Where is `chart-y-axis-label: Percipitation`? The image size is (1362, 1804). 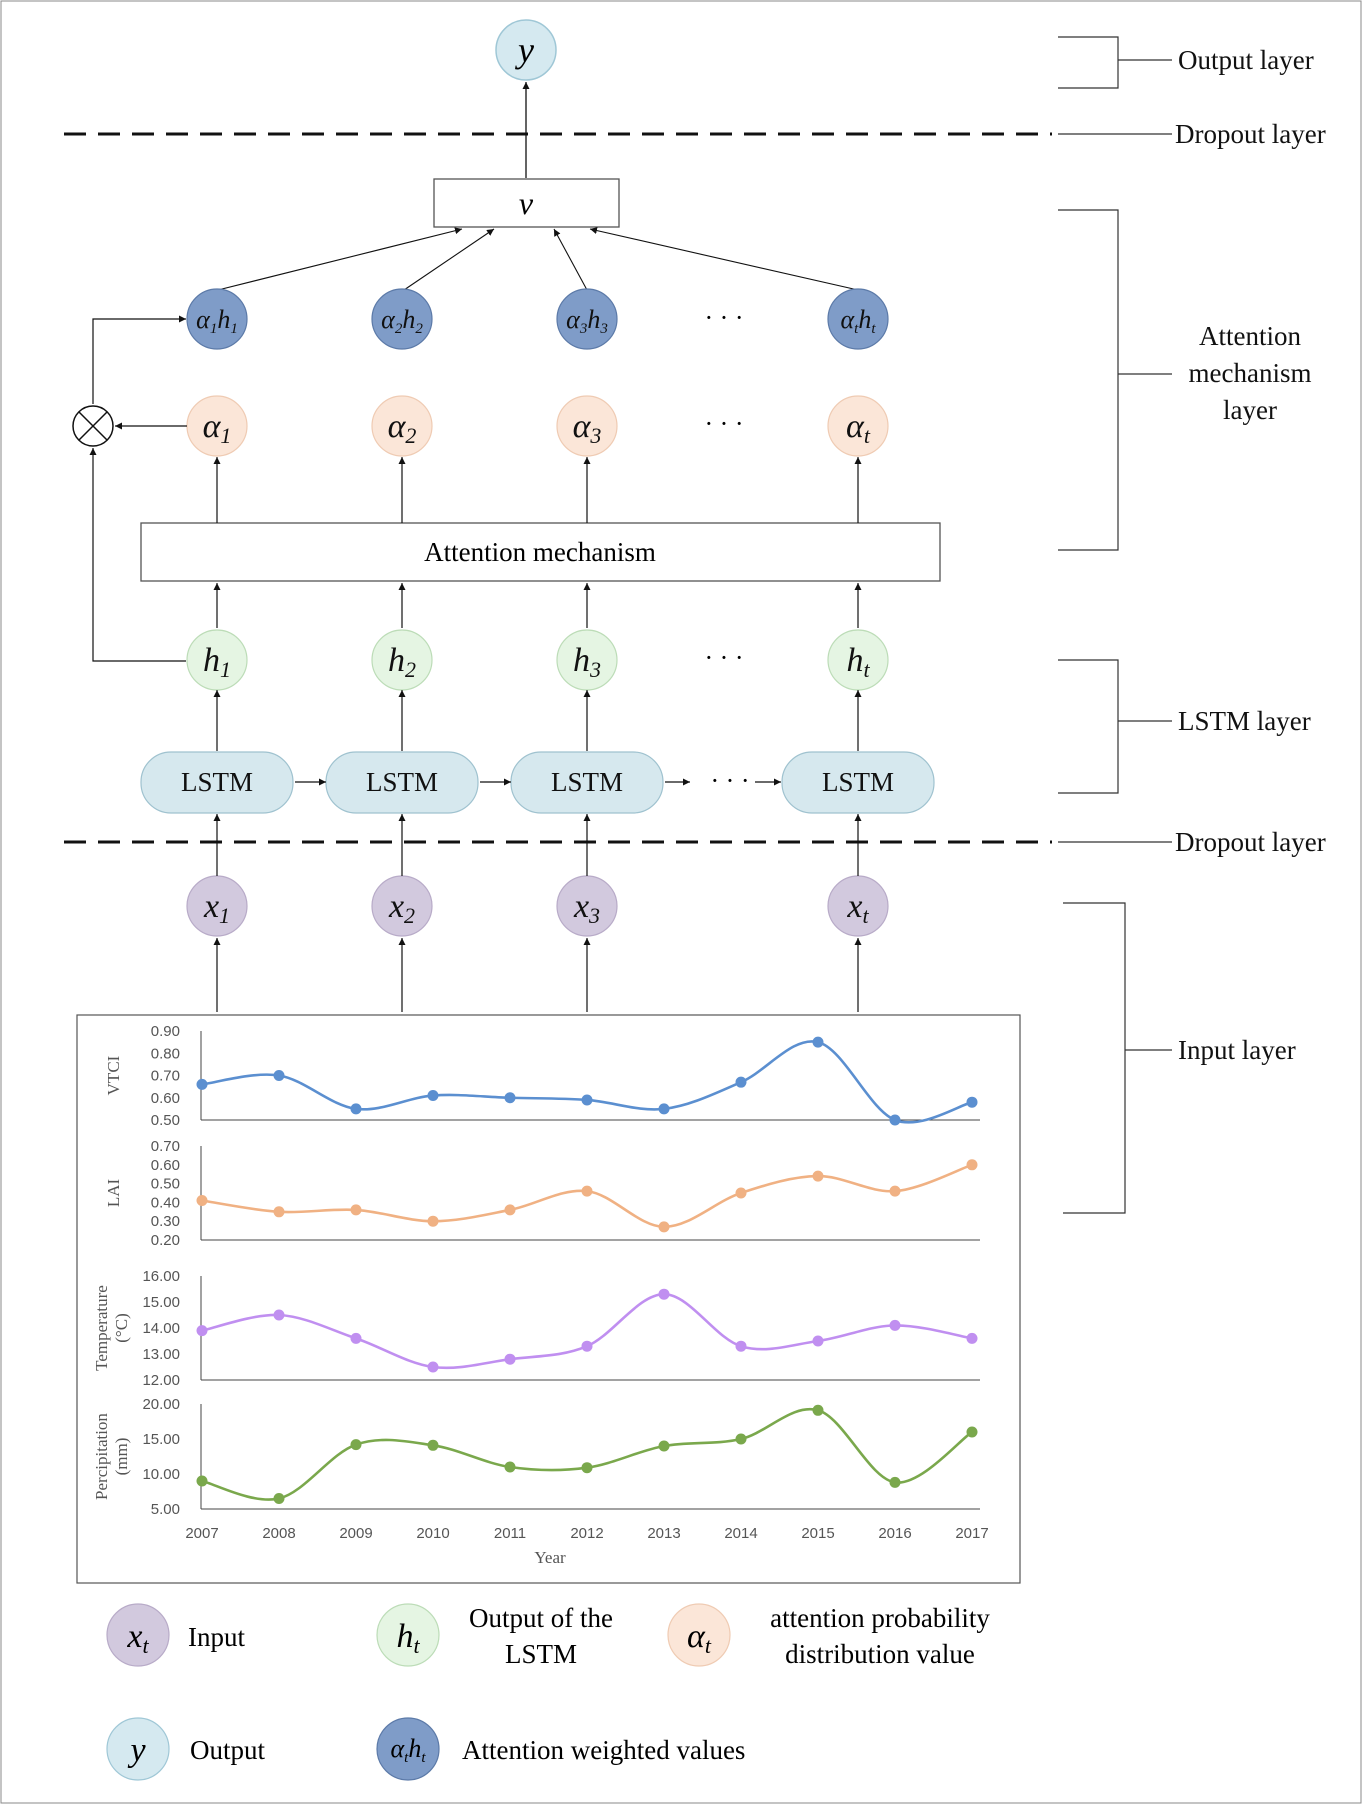 chart-y-axis-label: Percipitation is located at coordinates (101, 1456).